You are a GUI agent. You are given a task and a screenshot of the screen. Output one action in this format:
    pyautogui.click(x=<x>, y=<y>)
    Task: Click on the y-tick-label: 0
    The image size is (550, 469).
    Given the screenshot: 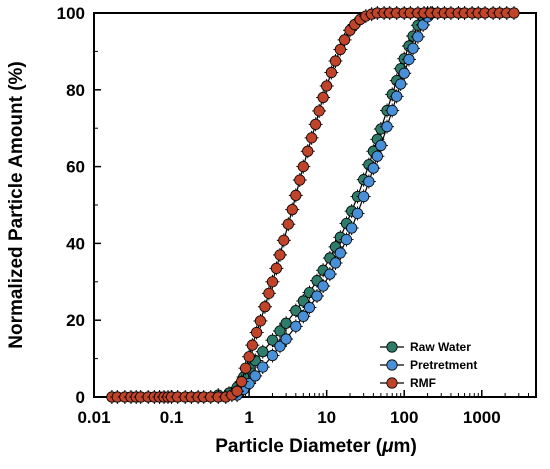 What is the action you would take?
    pyautogui.click(x=80, y=397)
    